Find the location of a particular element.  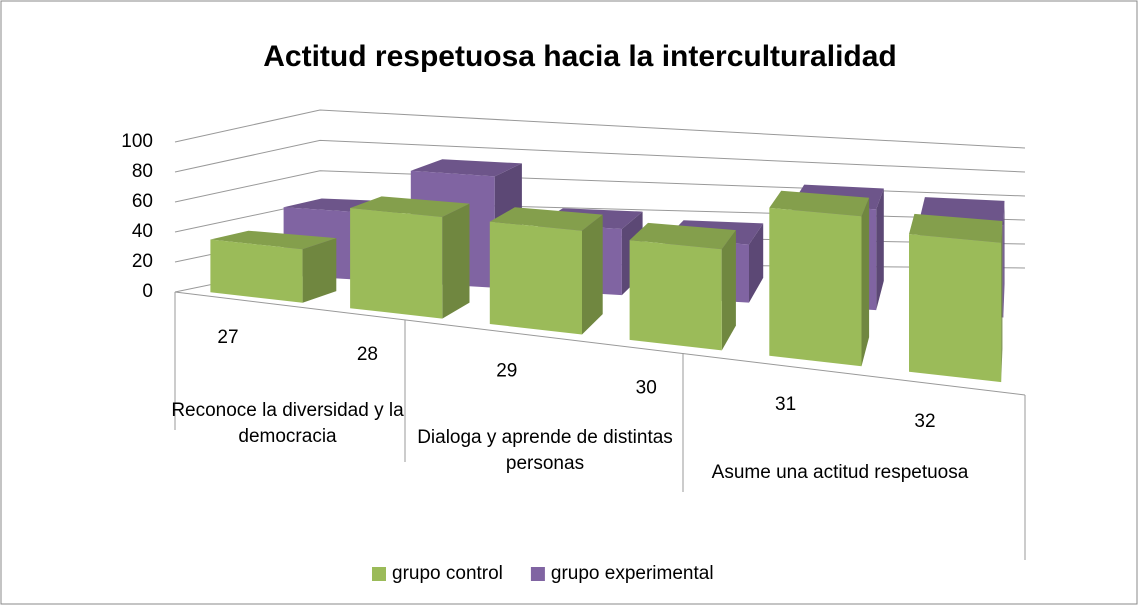

category-group-label: Dialoga y aprende de distintas personas is located at coordinates (545, 450).